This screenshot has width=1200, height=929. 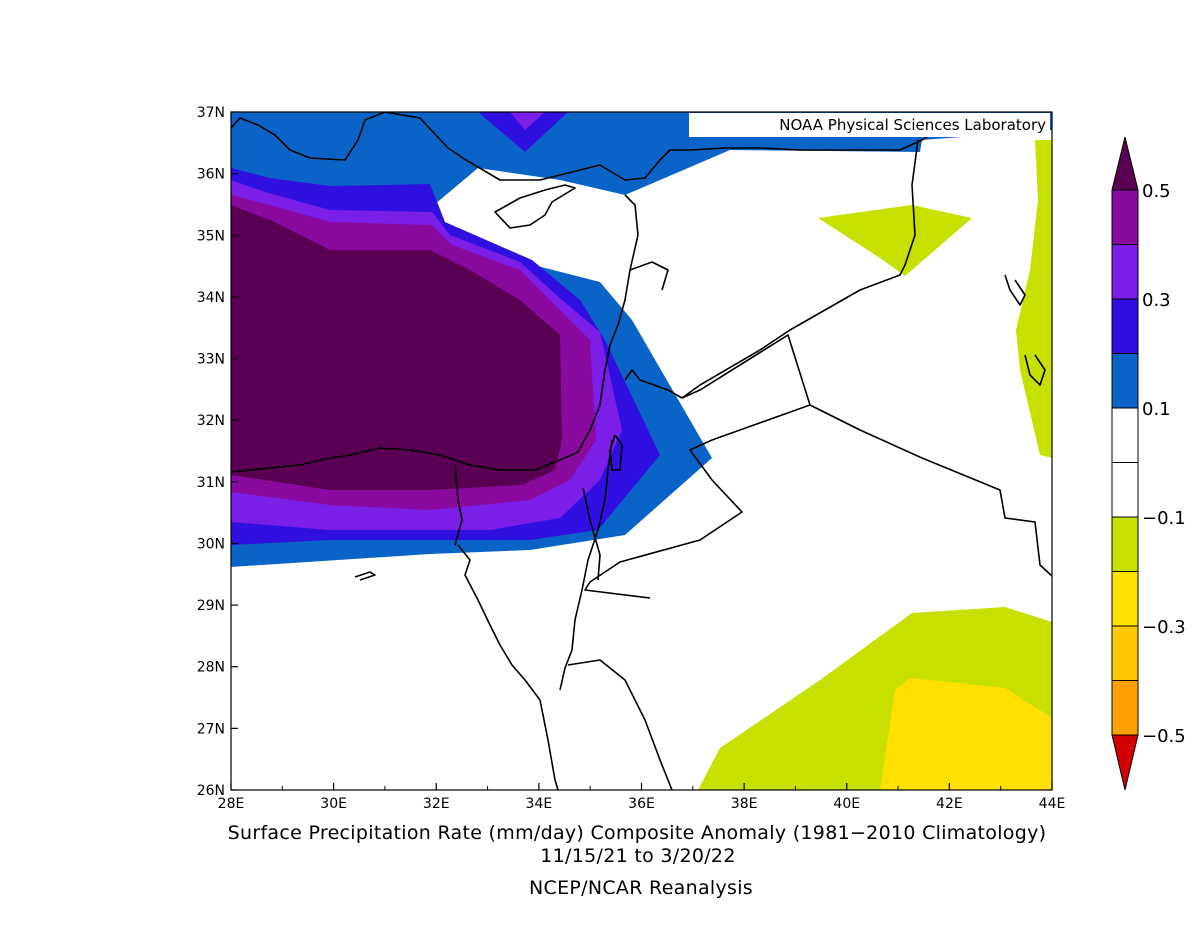 I want to click on coastline-red-sea-east, so click(x=620, y=724).